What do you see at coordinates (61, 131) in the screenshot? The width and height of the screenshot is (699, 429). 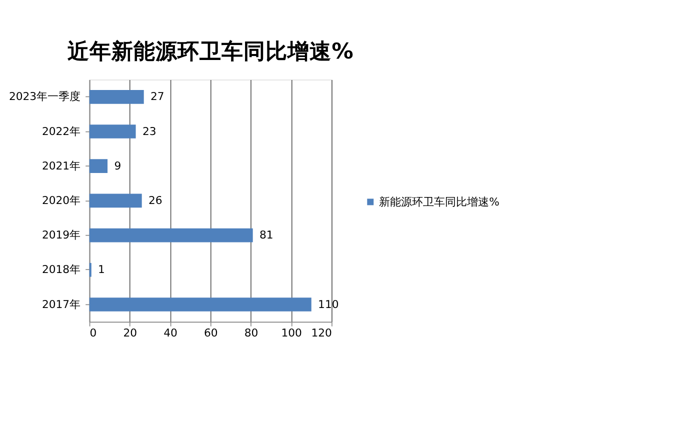 I see `y-tick-label: 2022年` at bounding box center [61, 131].